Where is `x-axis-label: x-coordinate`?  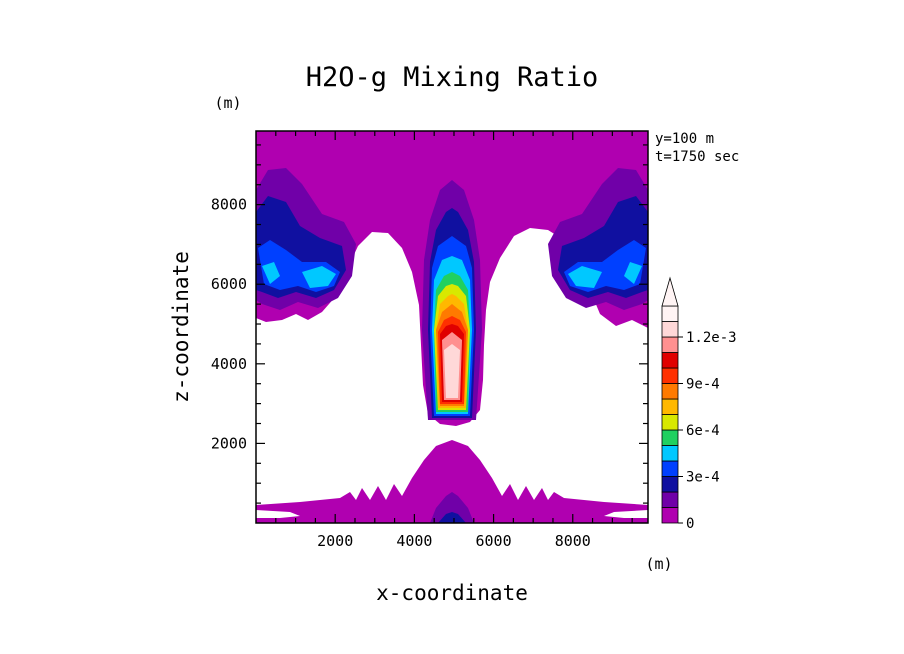
x-axis-label: x-coordinate is located at coordinates (452, 593).